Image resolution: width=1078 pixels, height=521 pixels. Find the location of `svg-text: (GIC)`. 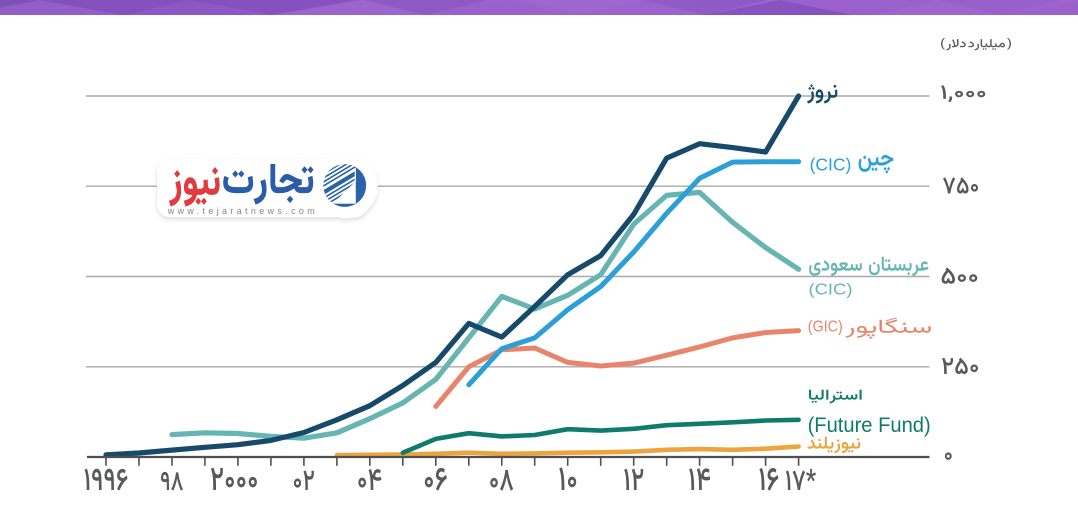

svg-text: (GIC) is located at coordinates (825, 327).